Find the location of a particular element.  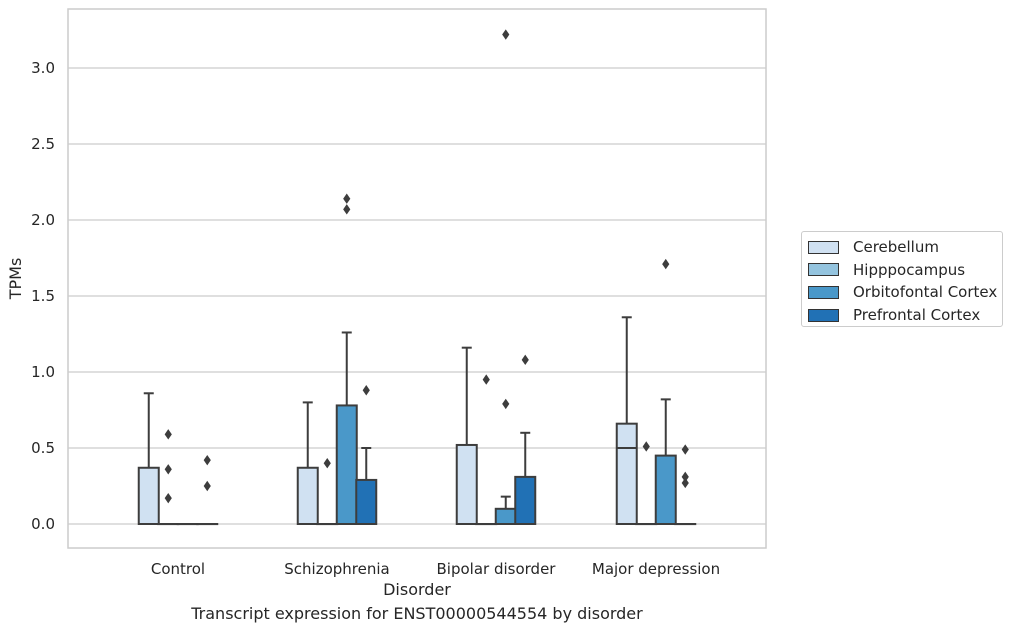

legend-item-hippocampus: Hipppocampus is located at coordinates (902, 270).